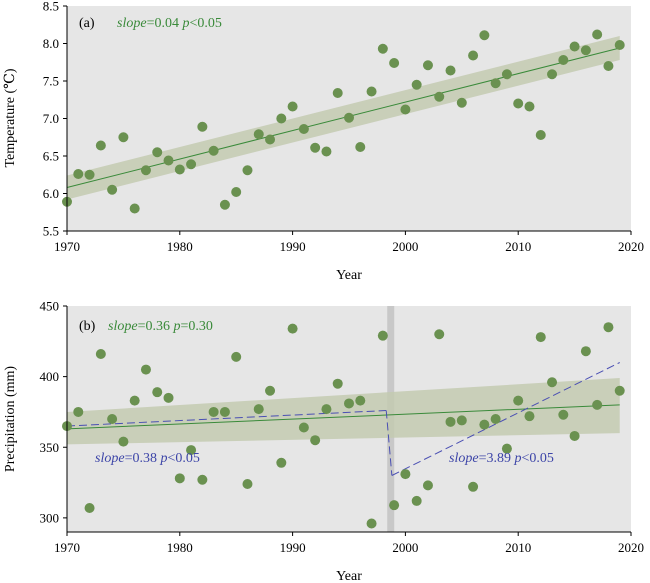 Image resolution: width=650 pixels, height=583 pixels. I want to click on panel-a-x-tick-label: 2020, so click(631, 246).